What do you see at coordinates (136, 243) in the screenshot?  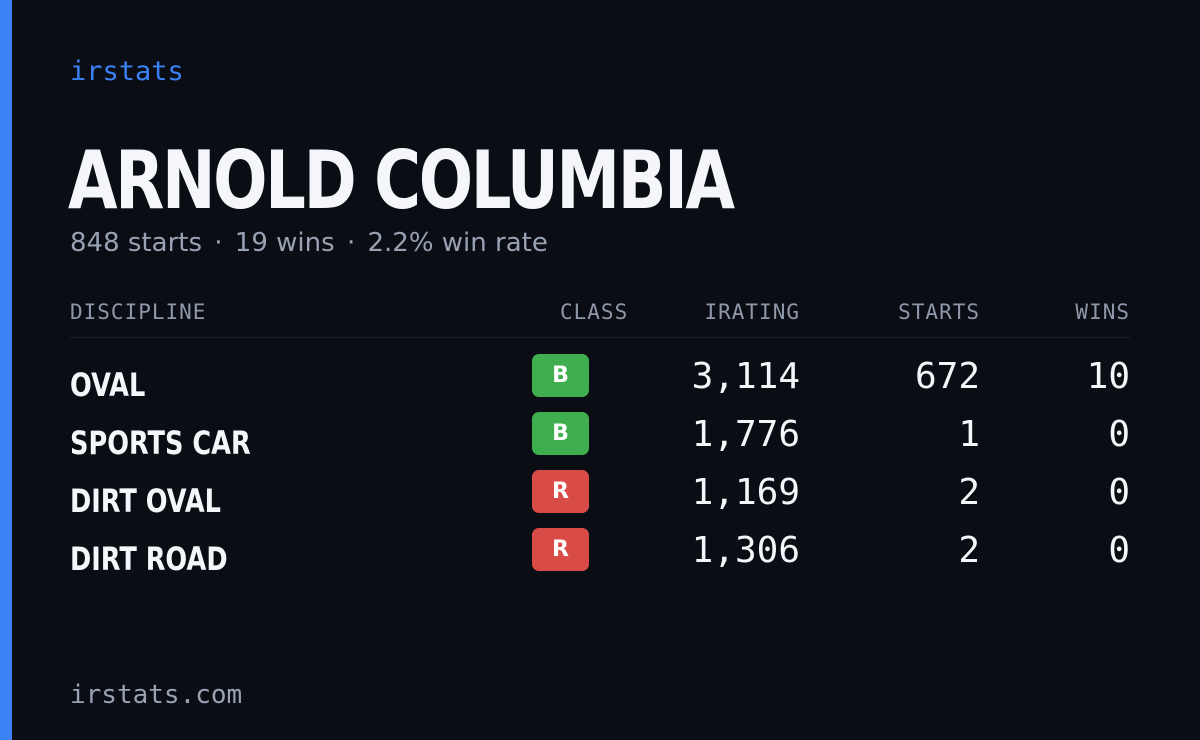 I see `summary-starts: 848 starts` at bounding box center [136, 243].